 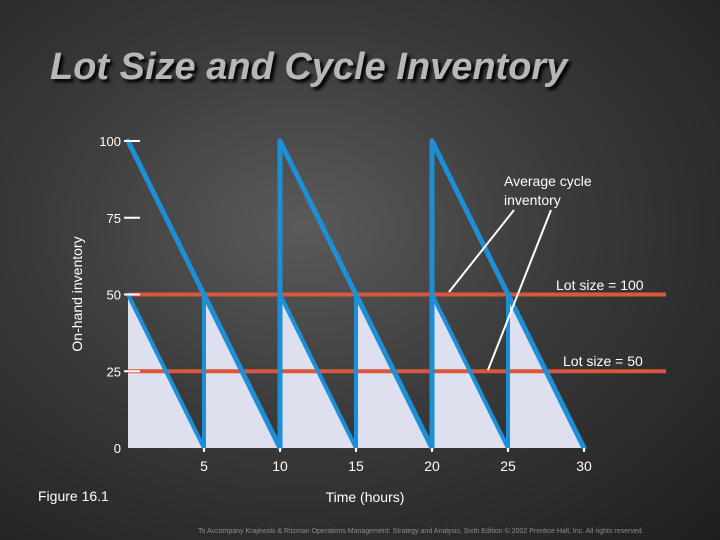 What do you see at coordinates (114, 371) in the screenshot?
I see `y-tick-label: 25` at bounding box center [114, 371].